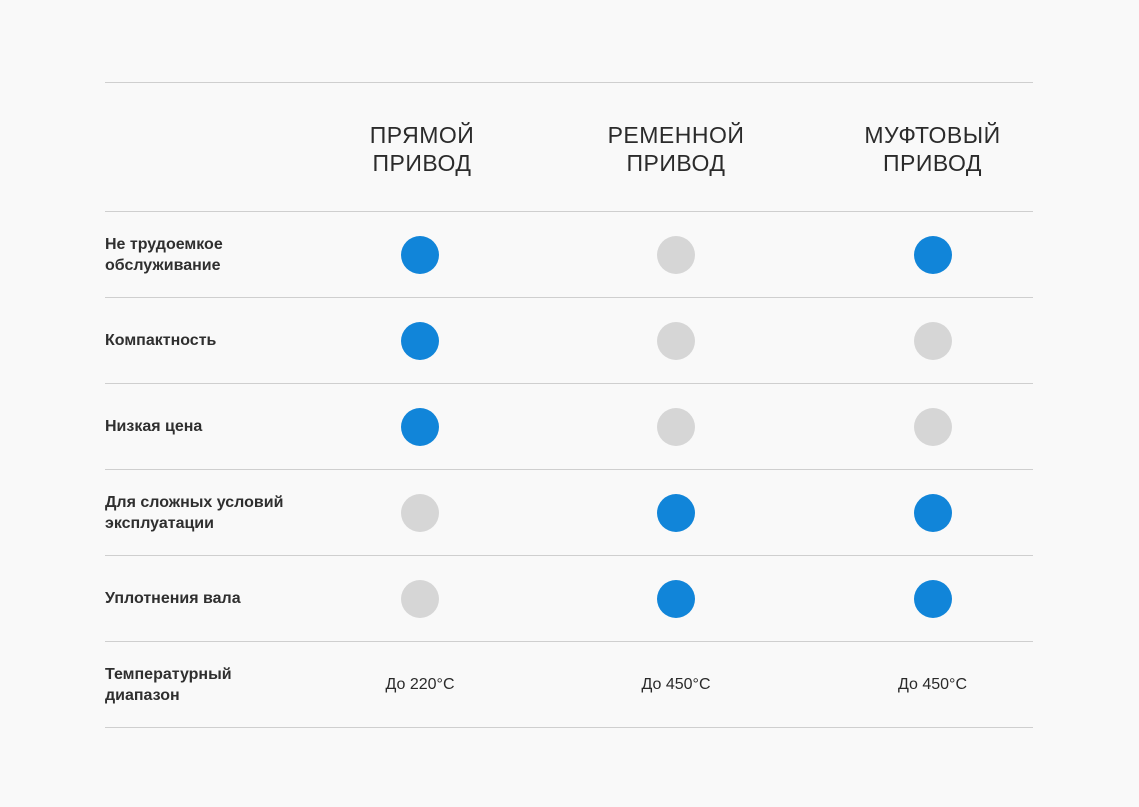 The height and width of the screenshot is (807, 1139). What do you see at coordinates (569, 427) in the screenshot?
I see `table-row: Низкая цена` at bounding box center [569, 427].